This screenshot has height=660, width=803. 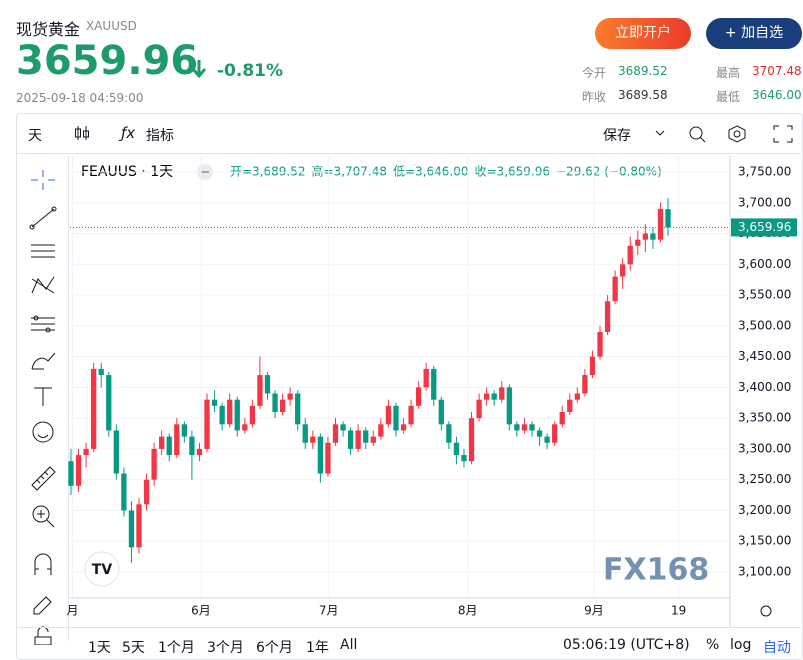 I want to click on range-button: 3个月, so click(x=225, y=648).